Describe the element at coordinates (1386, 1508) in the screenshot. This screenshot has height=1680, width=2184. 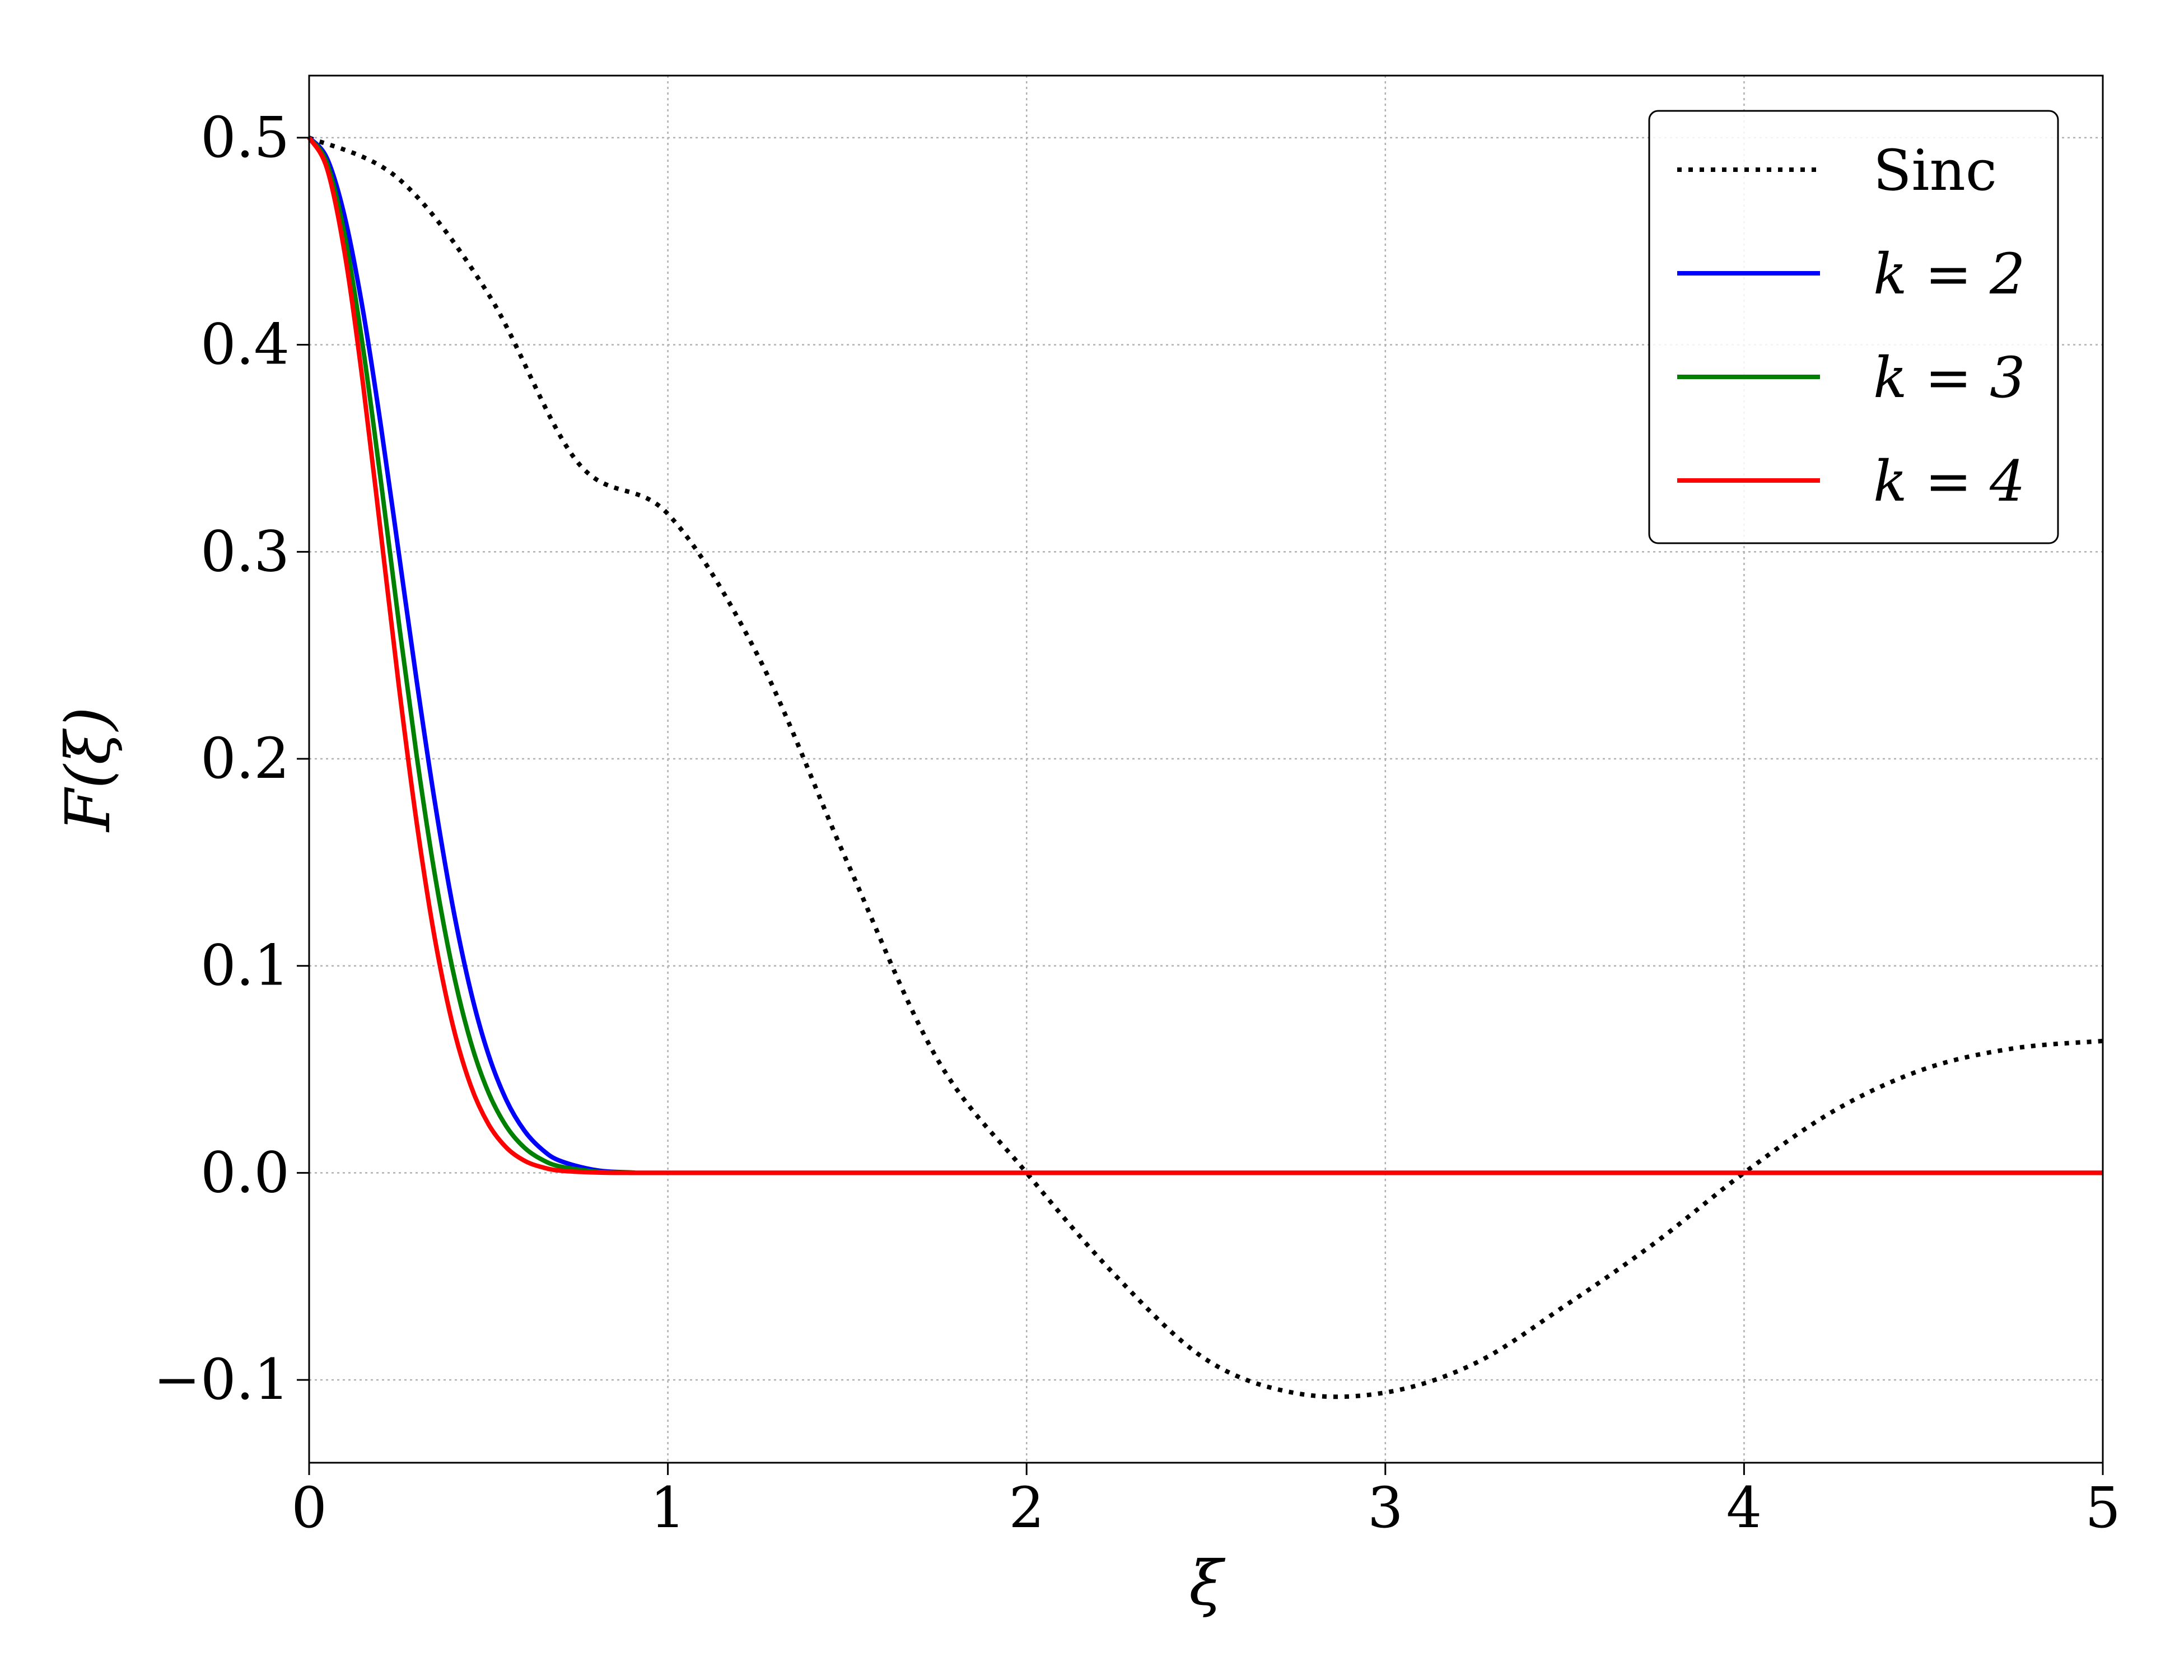
I see `x-tick-label: 3` at that location.